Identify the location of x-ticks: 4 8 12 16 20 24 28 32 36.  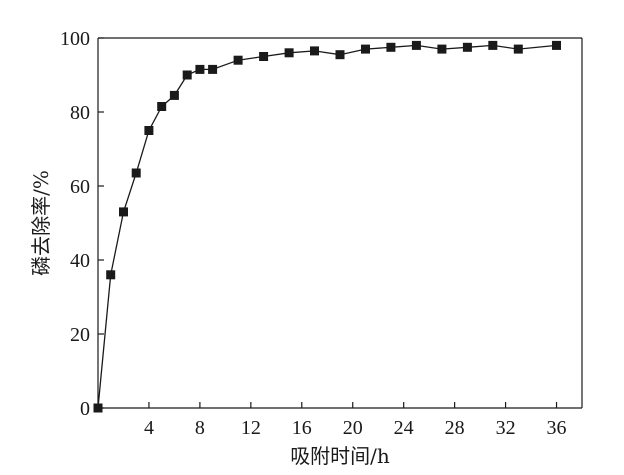
(355, 420).